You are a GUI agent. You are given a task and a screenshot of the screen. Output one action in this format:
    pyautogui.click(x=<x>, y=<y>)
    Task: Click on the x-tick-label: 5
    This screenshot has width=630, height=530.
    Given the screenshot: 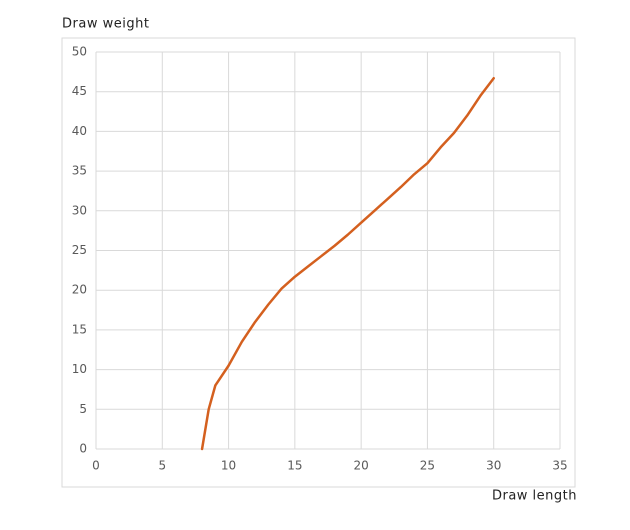 What is the action you would take?
    pyautogui.click(x=162, y=466)
    